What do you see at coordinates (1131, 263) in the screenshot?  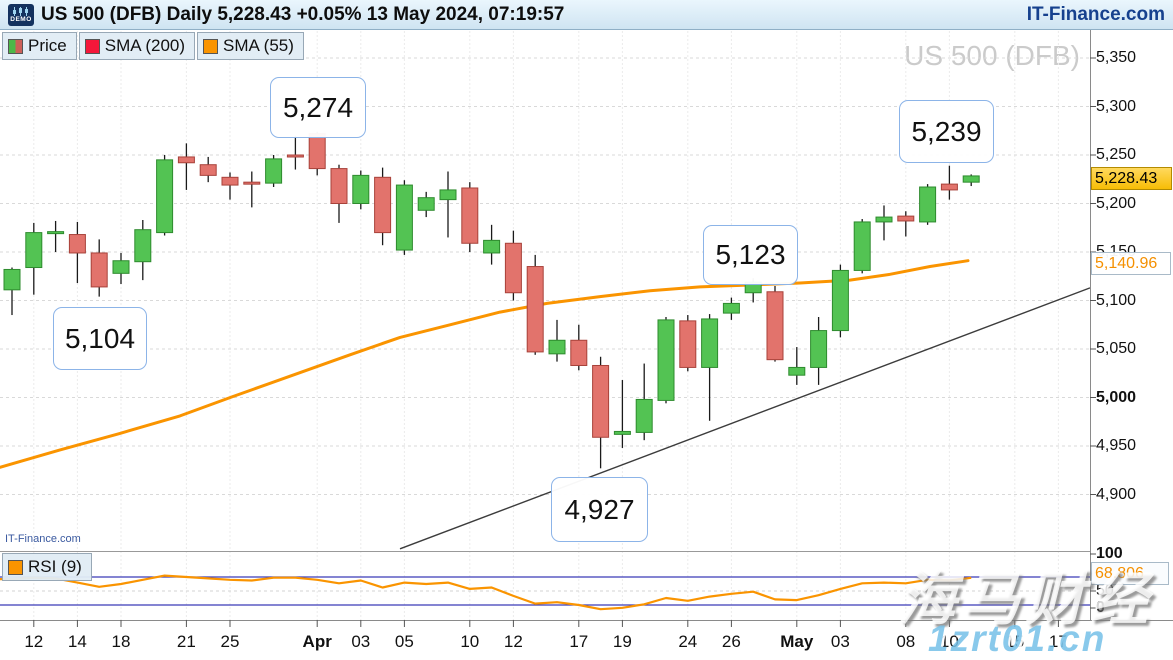 I see `sma55-axis-box: 5,140.96` at bounding box center [1131, 263].